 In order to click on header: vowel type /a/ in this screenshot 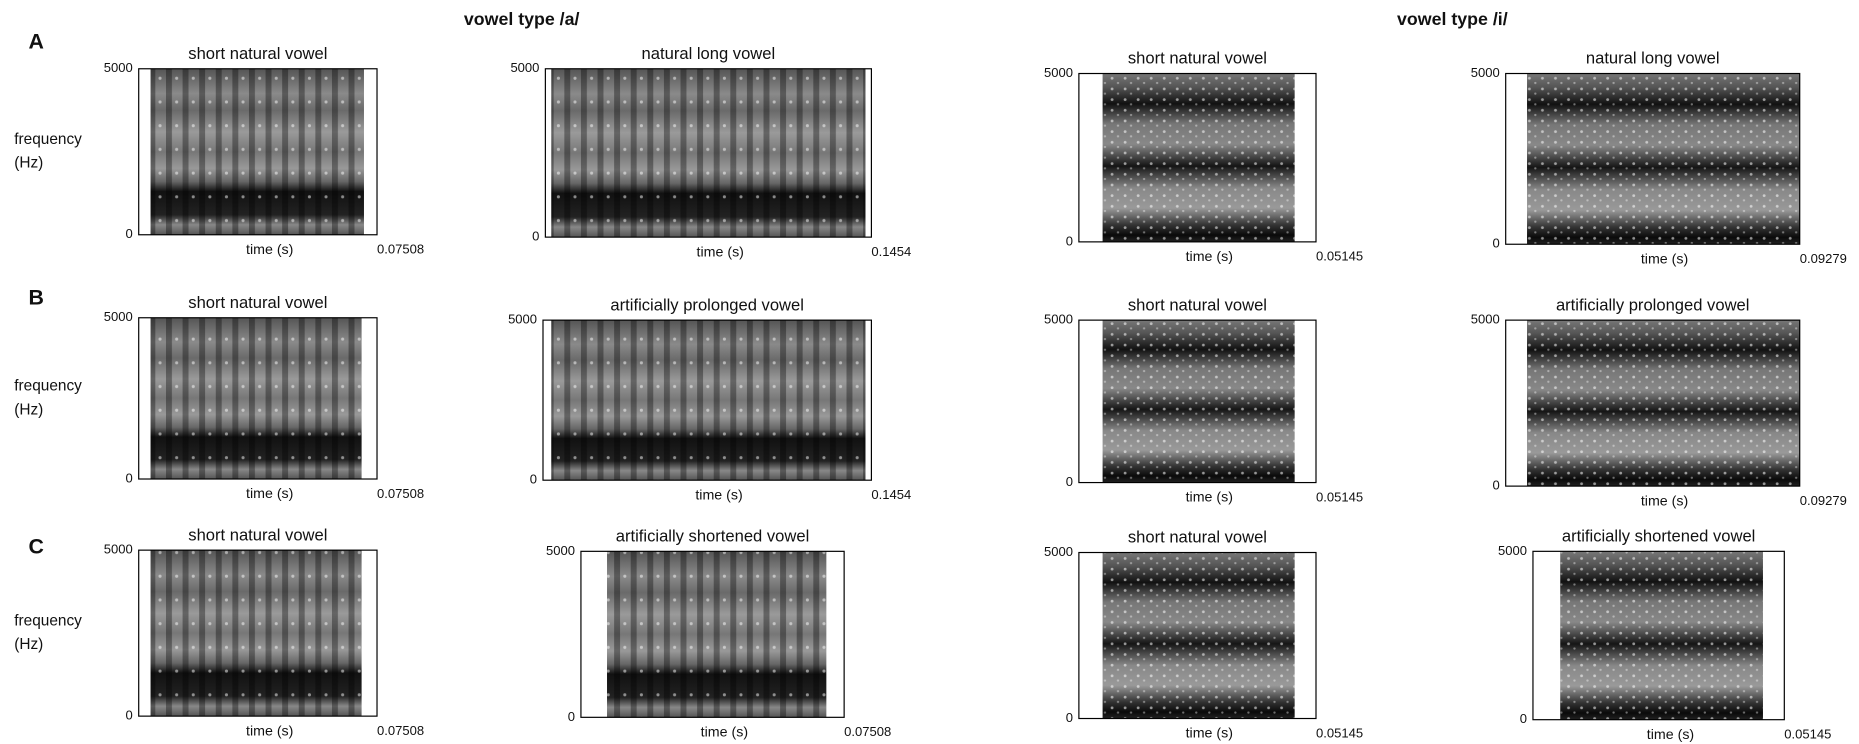, I will do `click(522, 19)`.